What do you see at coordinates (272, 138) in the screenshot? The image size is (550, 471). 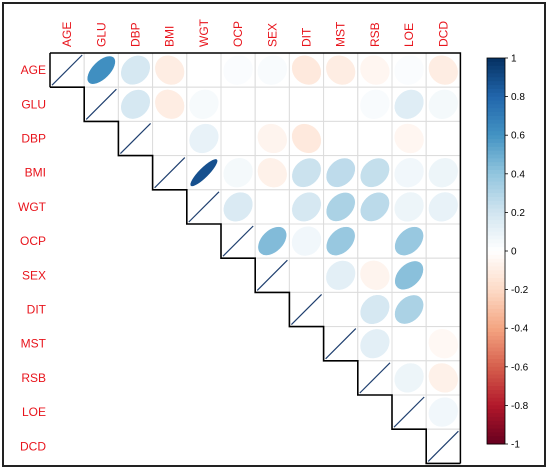 I see `ellipse-dbp-sex` at bounding box center [272, 138].